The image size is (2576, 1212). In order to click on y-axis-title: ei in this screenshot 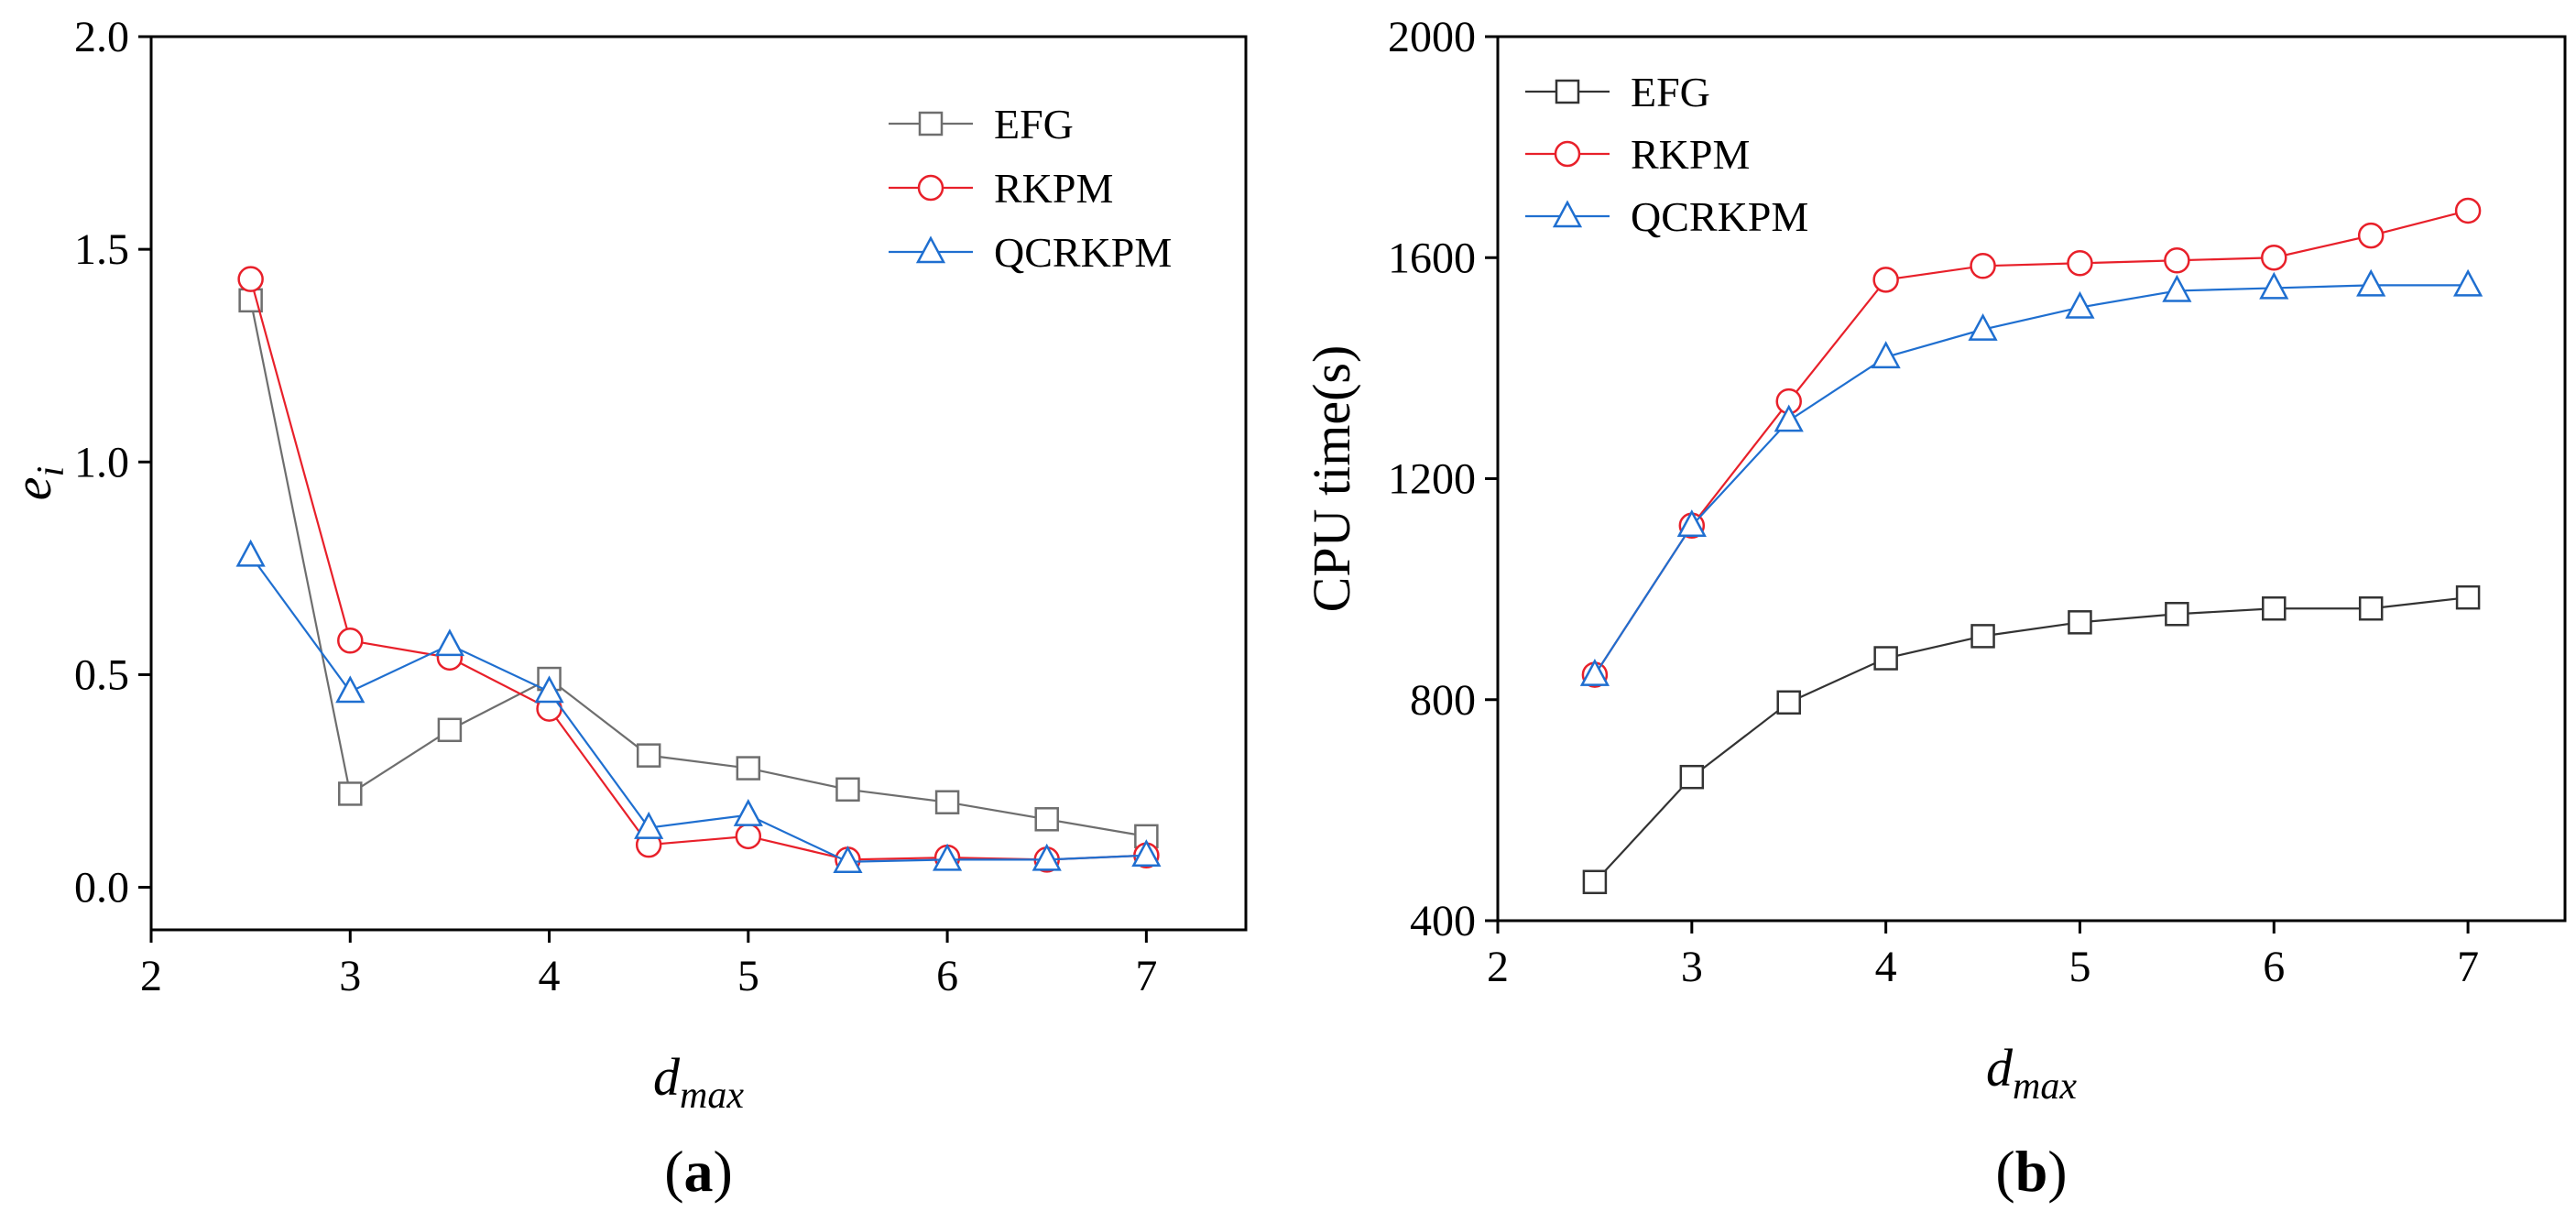, I will do `click(38, 483)`.